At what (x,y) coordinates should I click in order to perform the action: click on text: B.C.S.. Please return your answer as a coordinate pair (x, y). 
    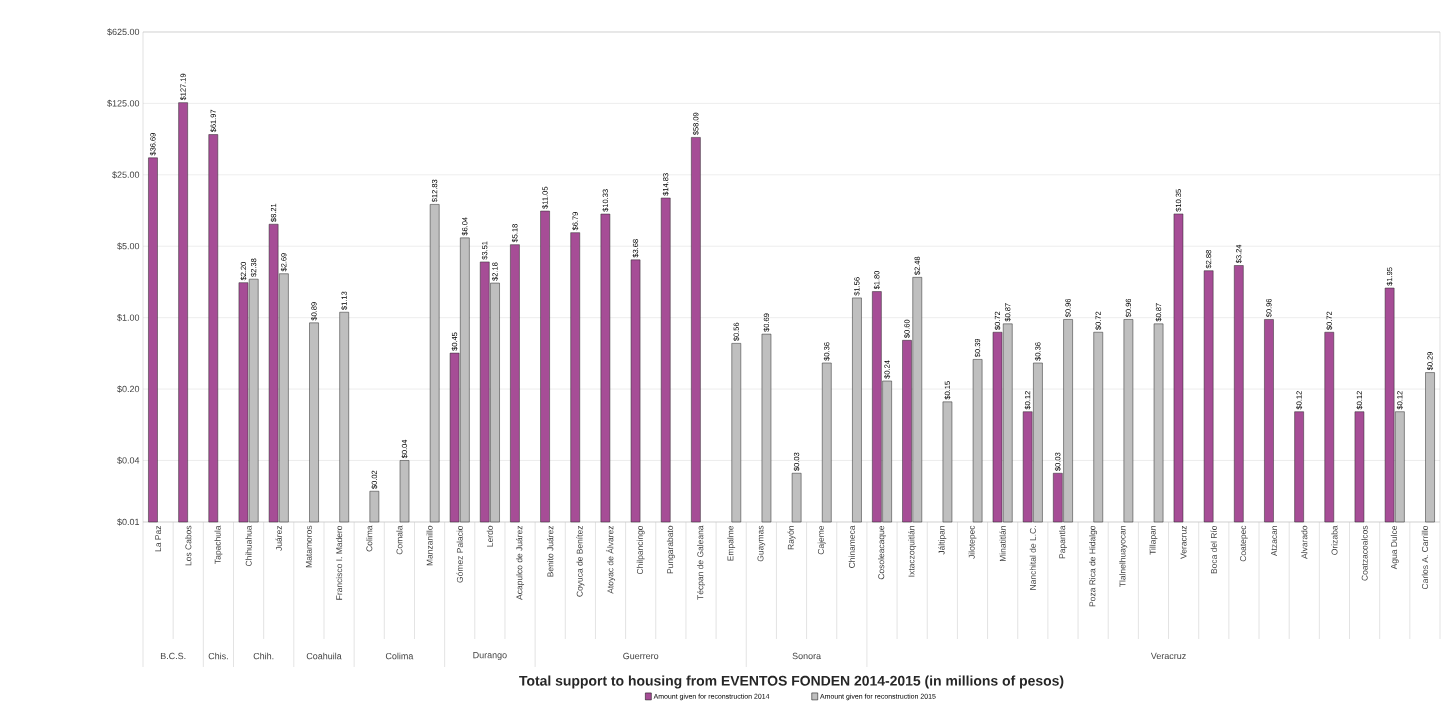
    Looking at the image, I should click on (173, 656).